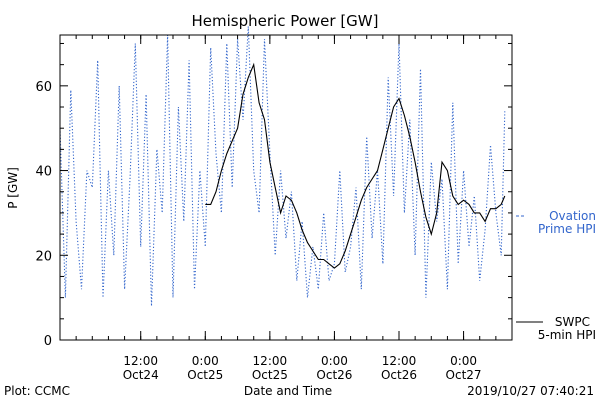 The image size is (600, 400). What do you see at coordinates (141, 375) in the screenshot?
I see `x-tick-label-date: Oct24` at bounding box center [141, 375].